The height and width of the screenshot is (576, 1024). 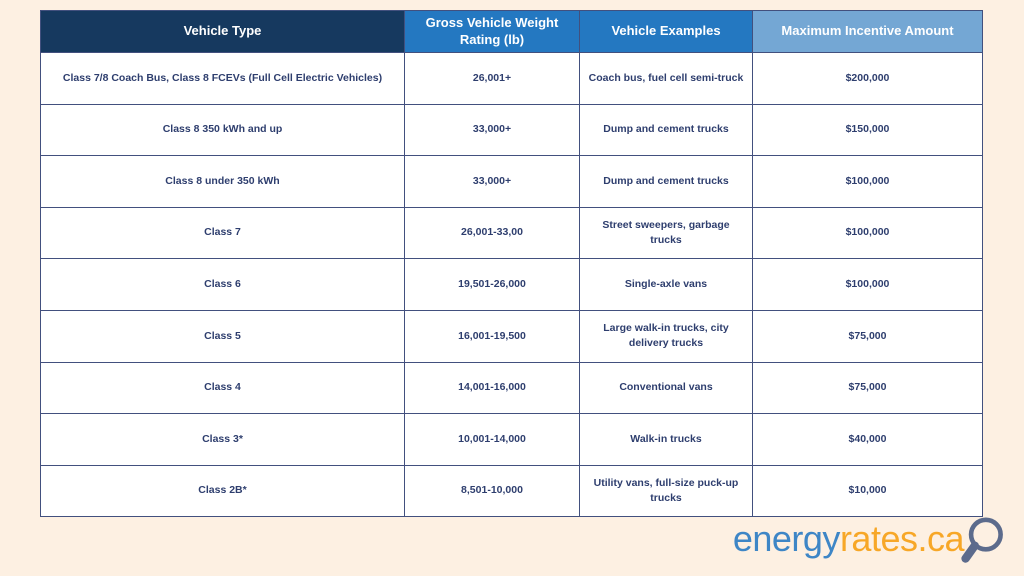 I want to click on table-cell: $40,000, so click(x=867, y=439).